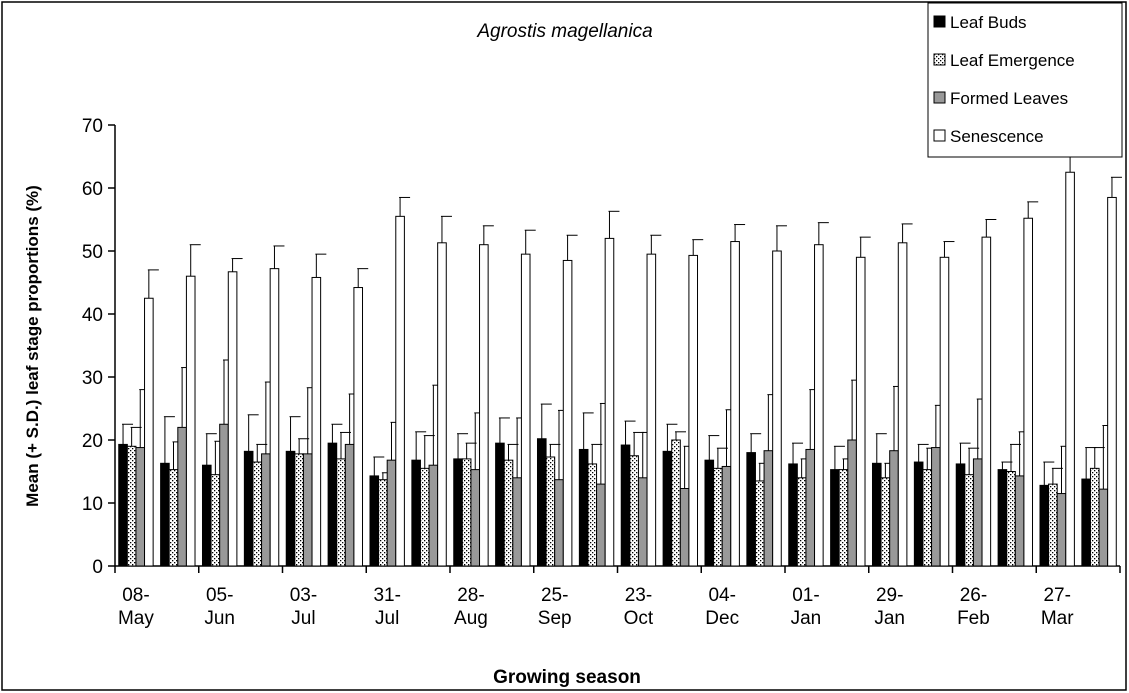 The width and height of the screenshot is (1129, 693). Describe the element at coordinates (939, 59) in the screenshot. I see `legend-swatch` at that location.